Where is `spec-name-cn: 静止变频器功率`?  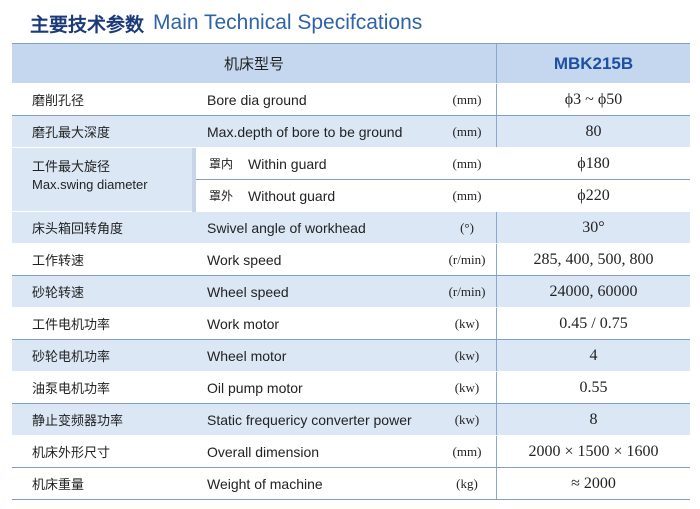 spec-name-cn: 静止变频器功率 is located at coordinates (78, 421).